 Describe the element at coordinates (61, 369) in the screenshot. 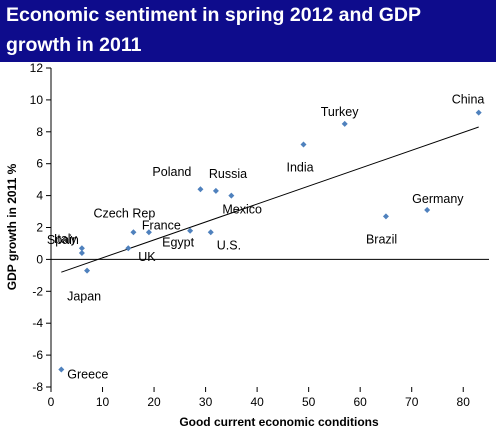

I see `data-point-greece` at that location.